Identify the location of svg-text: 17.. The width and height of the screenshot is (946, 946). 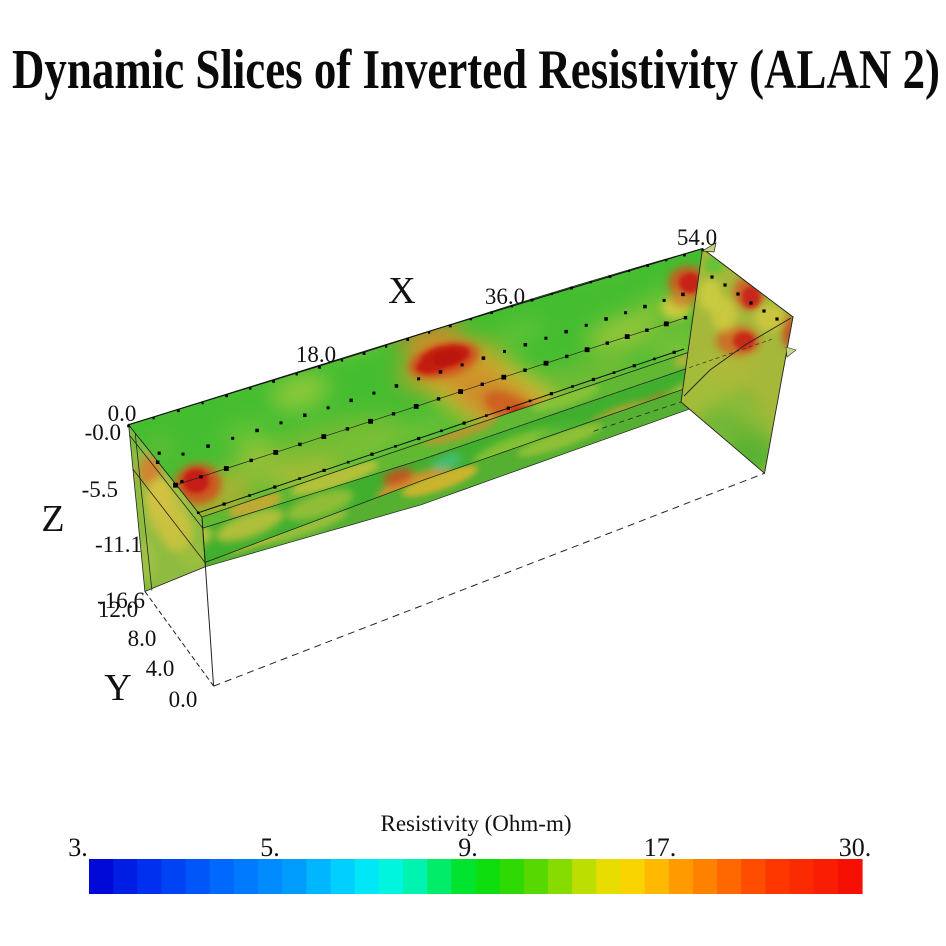
(660, 847).